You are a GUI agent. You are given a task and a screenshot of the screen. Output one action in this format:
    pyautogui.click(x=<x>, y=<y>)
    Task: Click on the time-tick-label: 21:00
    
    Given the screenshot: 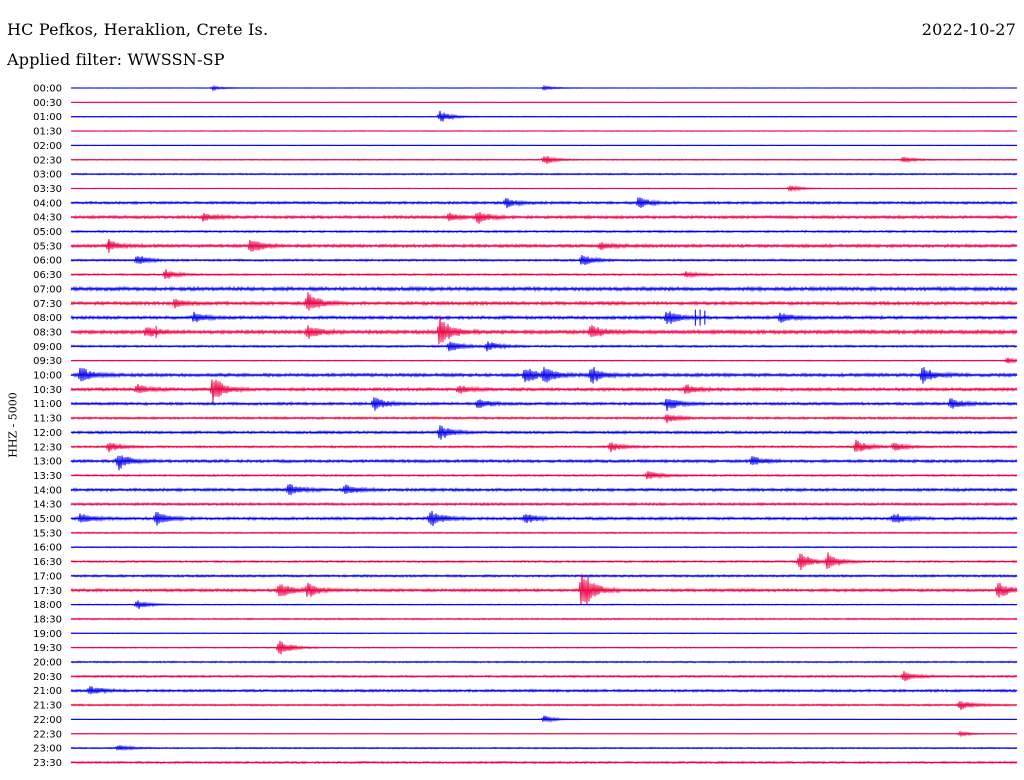 What is the action you would take?
    pyautogui.click(x=47, y=691)
    